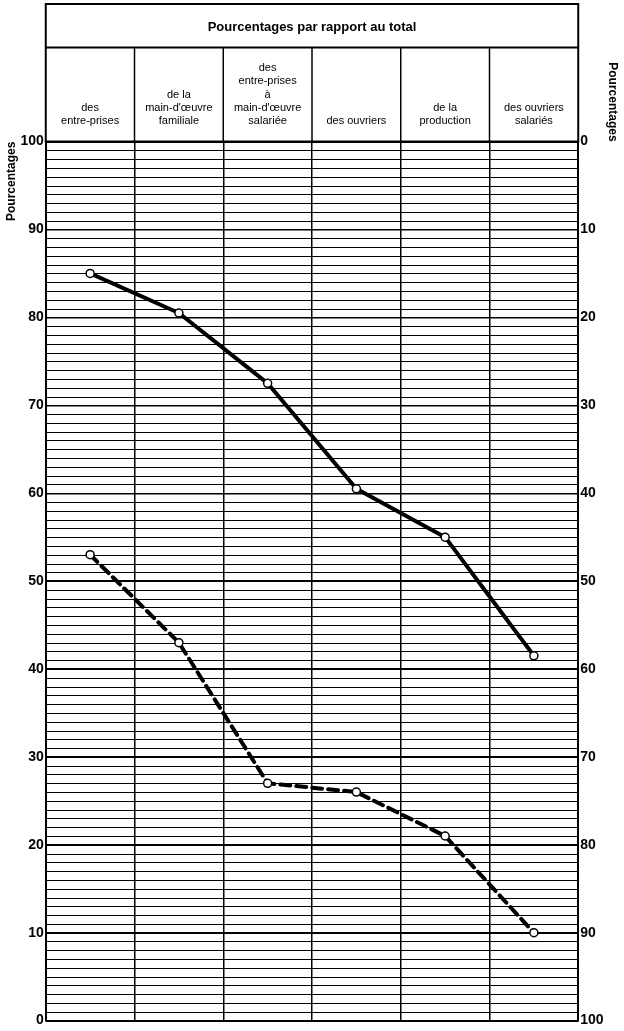 This screenshot has height=1031, width=624. I want to click on y2-tick-label: 0, so click(584, 140).